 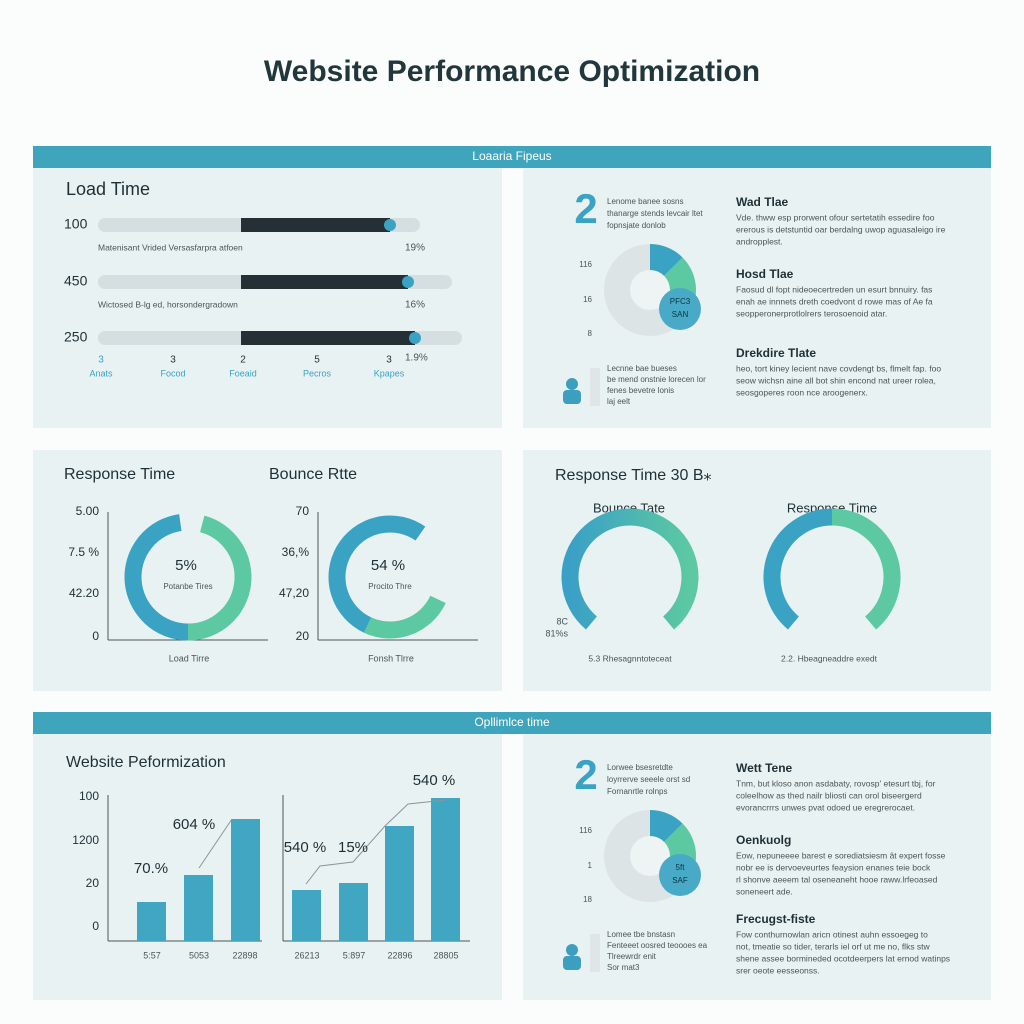 I want to click on y-tick-label: 1200, so click(x=85, y=840).